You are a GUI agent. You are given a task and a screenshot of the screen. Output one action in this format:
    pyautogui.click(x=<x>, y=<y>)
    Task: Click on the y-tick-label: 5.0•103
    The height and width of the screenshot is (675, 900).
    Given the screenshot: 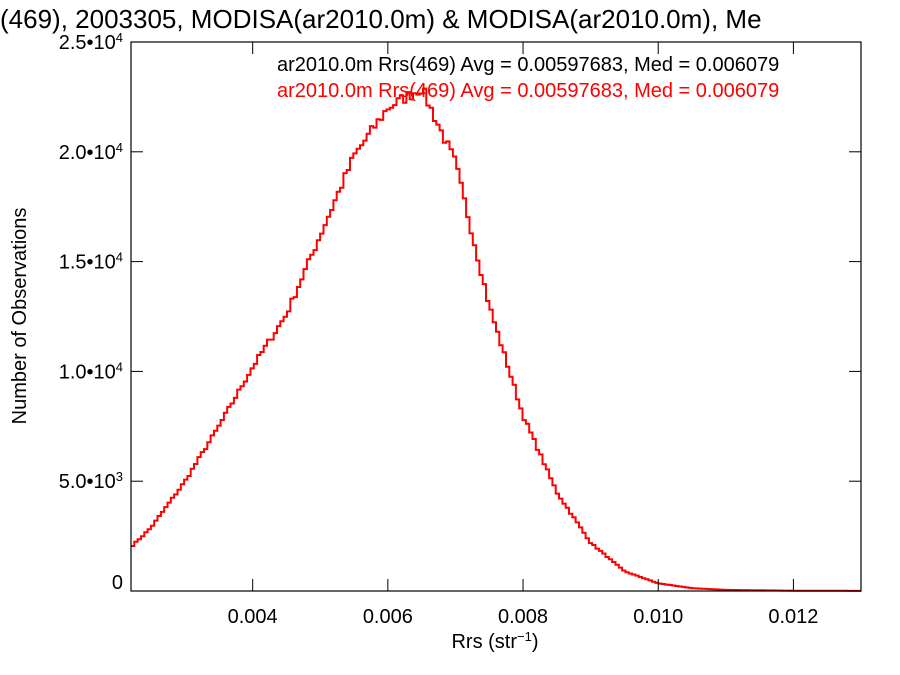 What is the action you would take?
    pyautogui.click(x=91, y=481)
    